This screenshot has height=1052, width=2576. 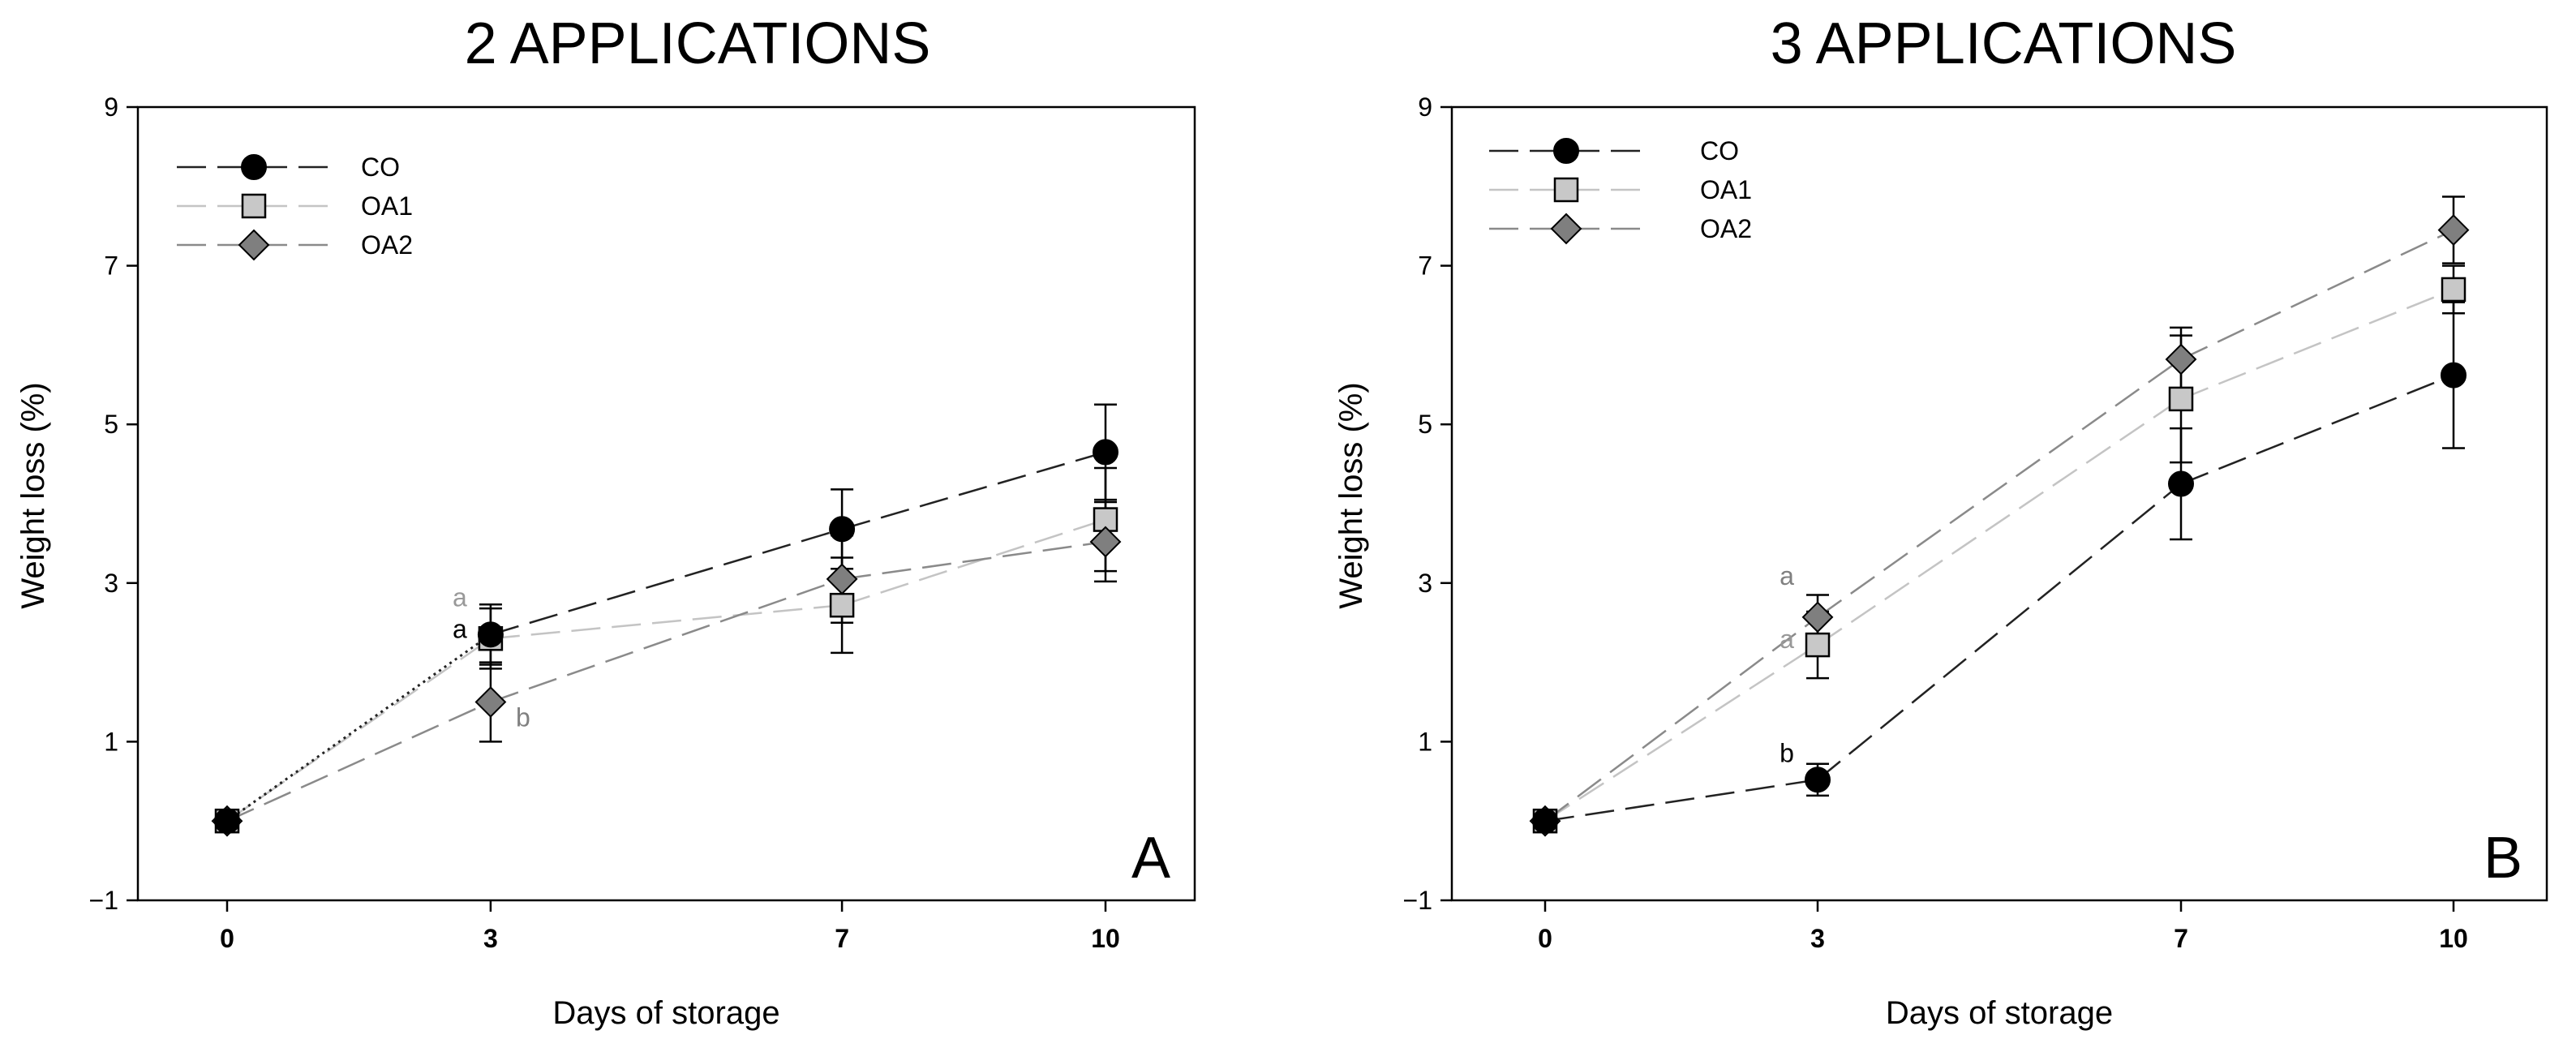 I want to click on panel-letter: A, so click(x=1150, y=858).